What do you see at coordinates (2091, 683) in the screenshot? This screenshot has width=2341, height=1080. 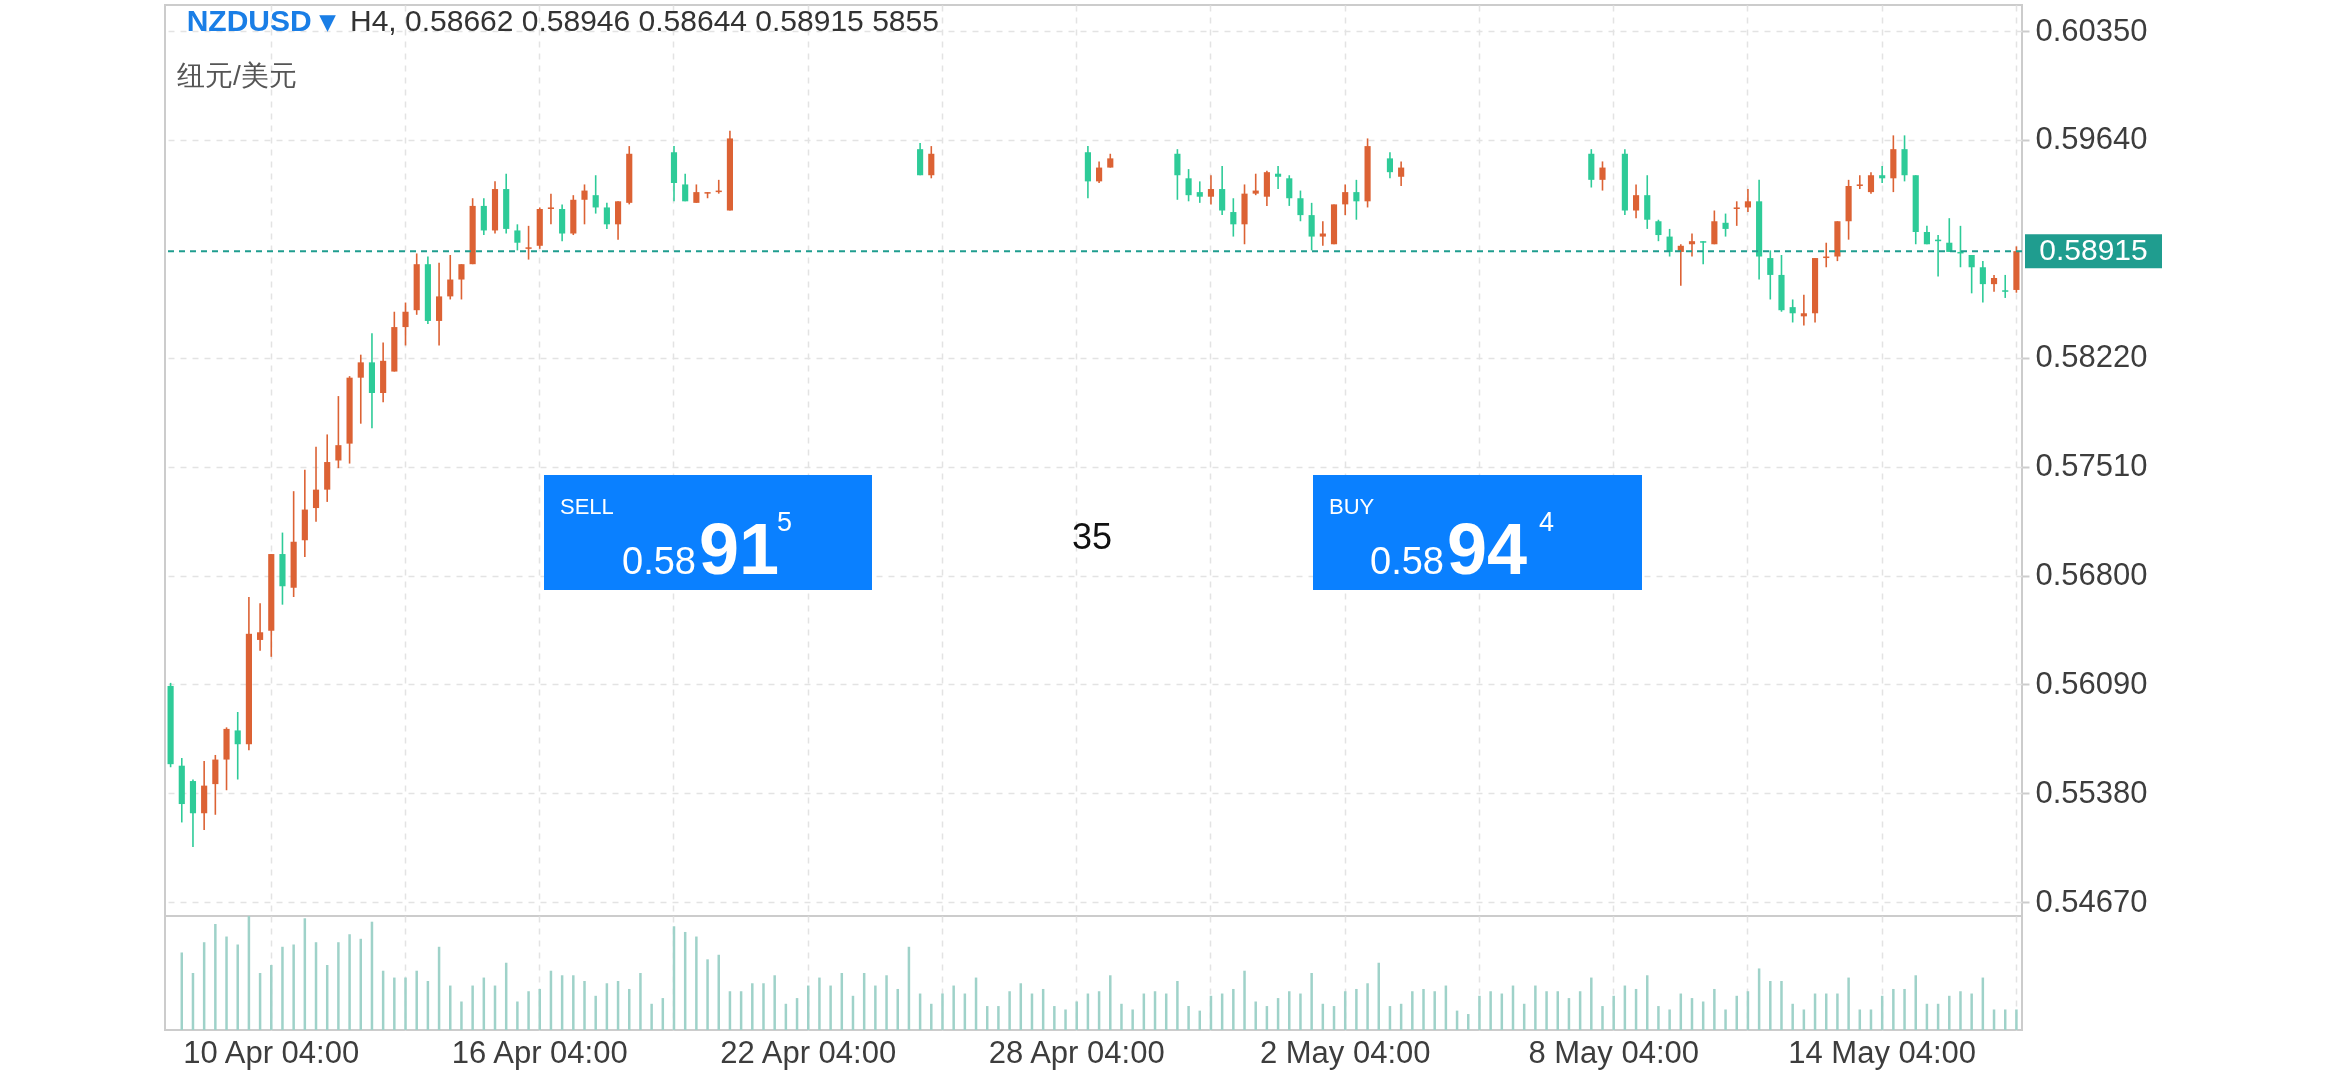 I see `y-tick-label: 0.56090` at bounding box center [2091, 683].